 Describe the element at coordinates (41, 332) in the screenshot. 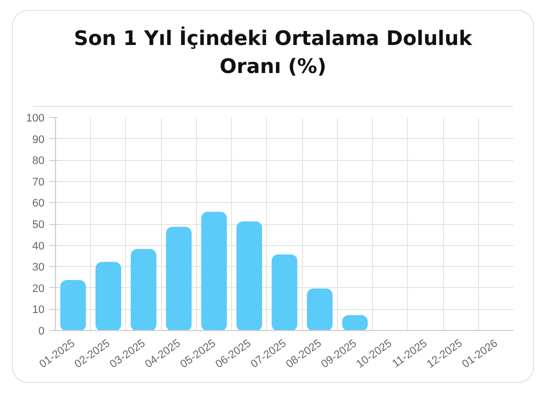

I see `y-tick-label: 0` at that location.